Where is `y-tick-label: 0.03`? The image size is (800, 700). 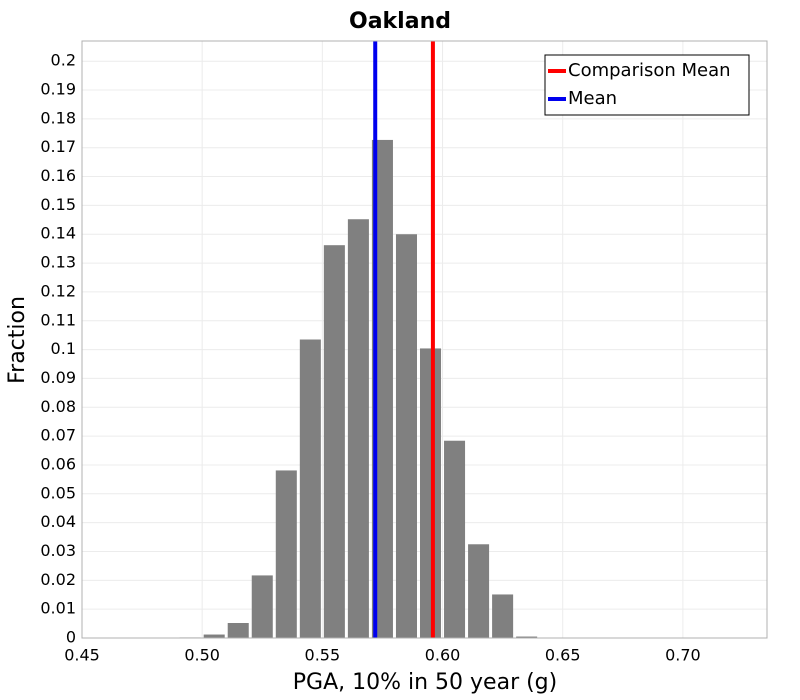
y-tick-label: 0.03 is located at coordinates (58, 550).